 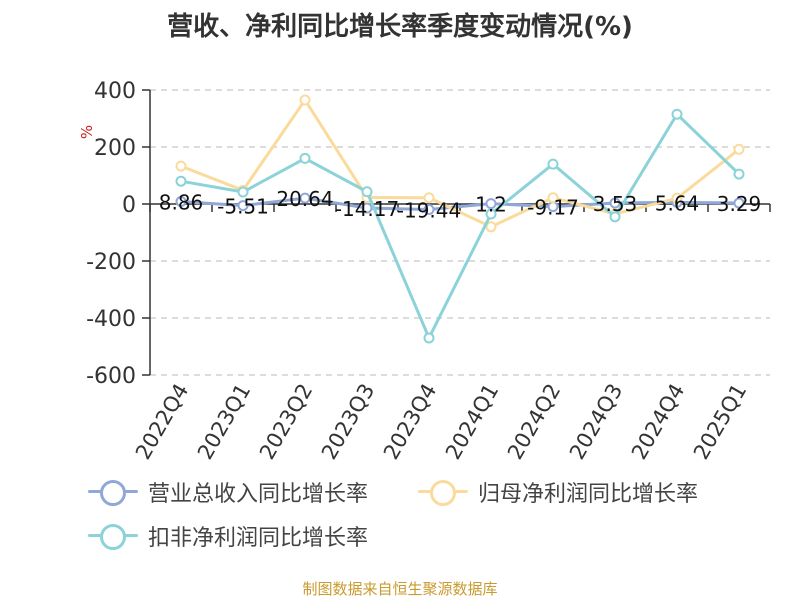 I want to click on y-tick-label: 0, so click(x=129, y=205).